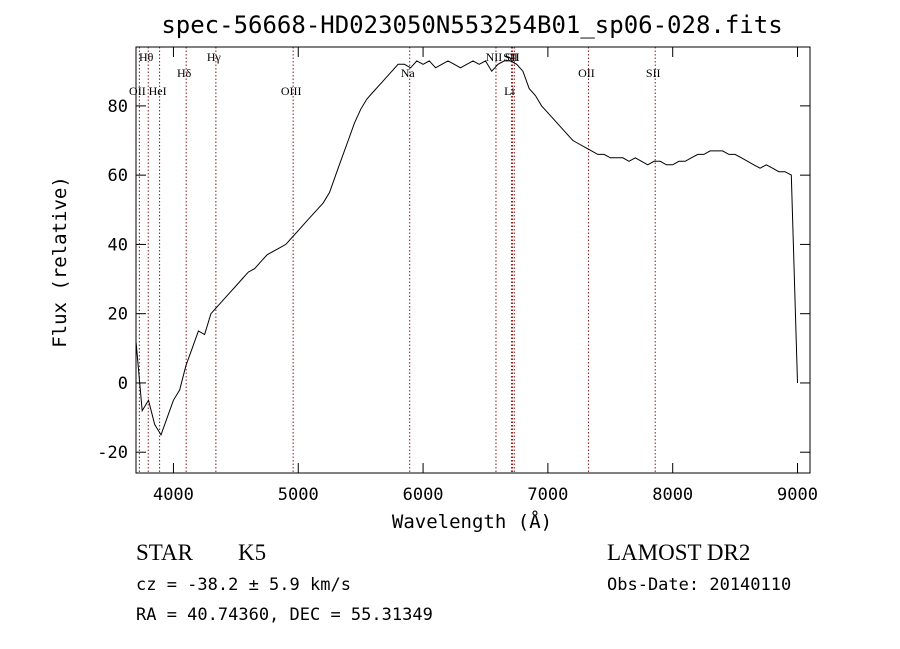 The width and height of the screenshot is (900, 649). I want to click on line-label-9: Li, so click(509, 91).